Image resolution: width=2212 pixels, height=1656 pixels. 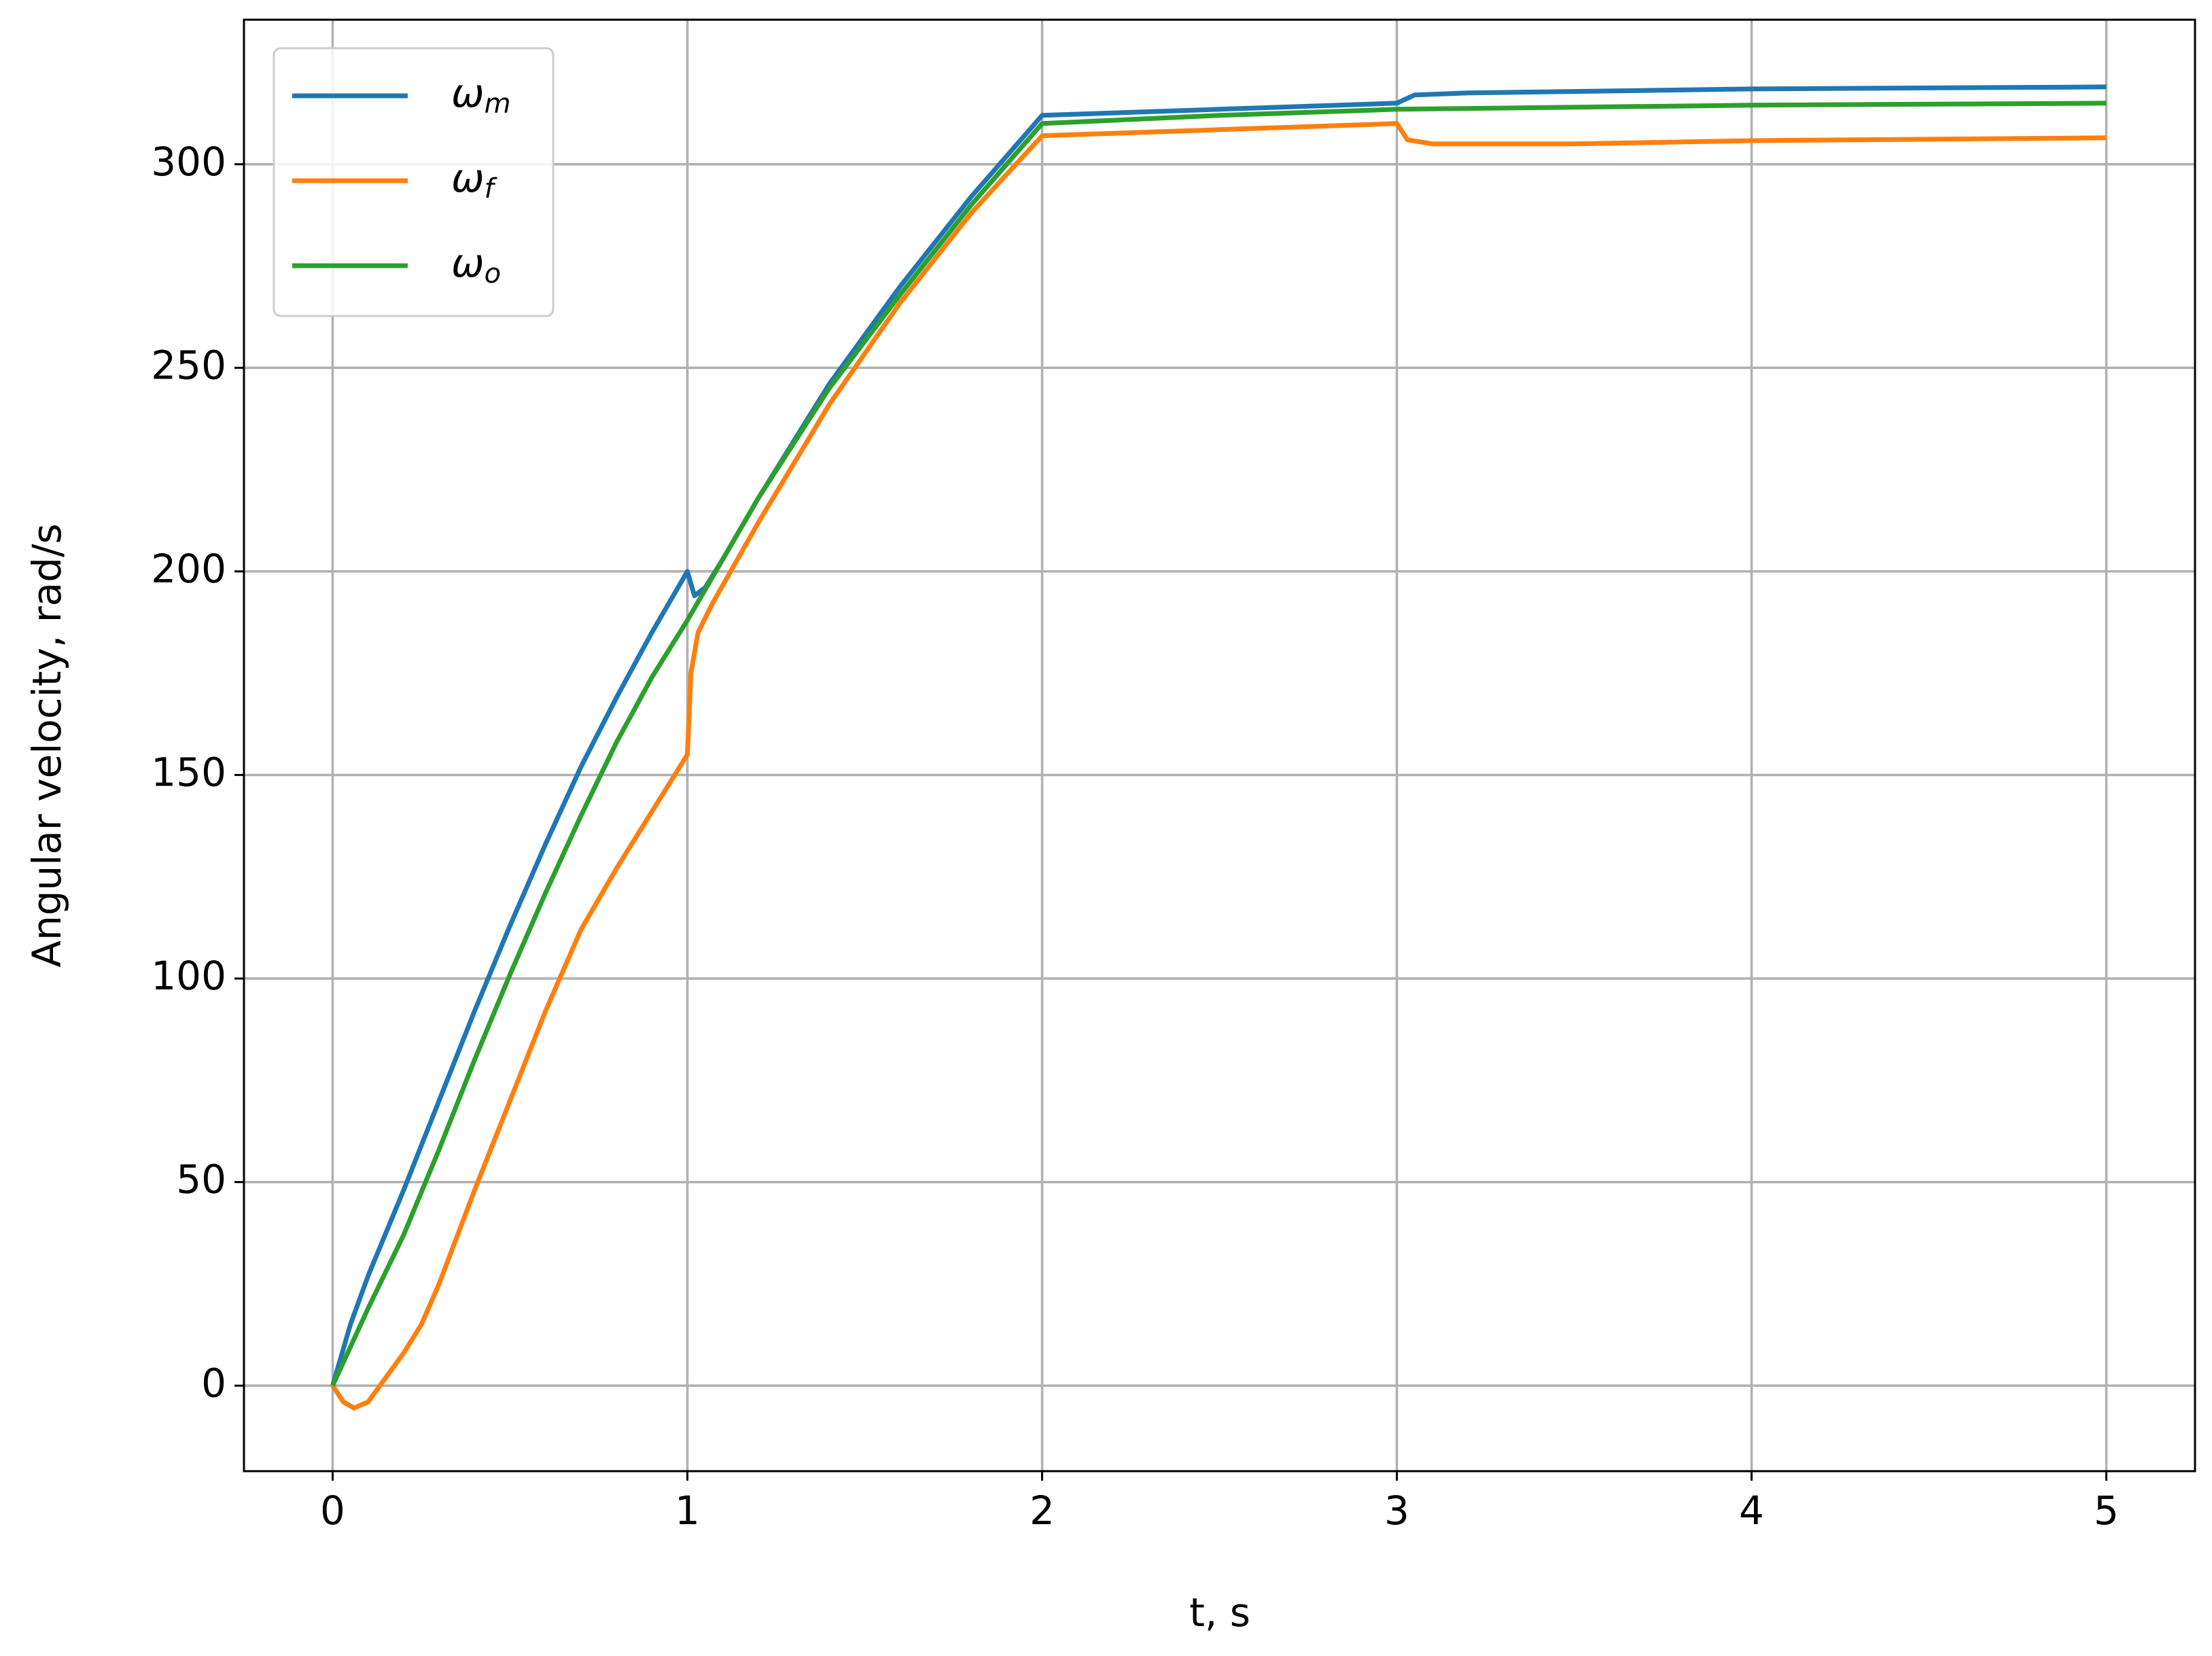 What do you see at coordinates (1751, 1510) in the screenshot?
I see `x-tick-label: 4` at bounding box center [1751, 1510].